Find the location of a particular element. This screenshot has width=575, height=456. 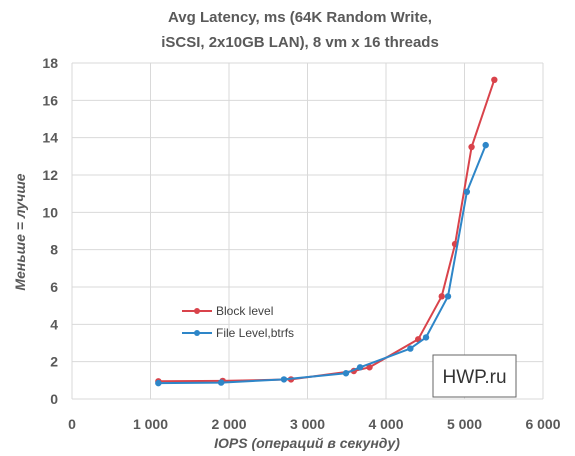

legend-item-file-level: File Level,btrfs is located at coordinates (238, 333).